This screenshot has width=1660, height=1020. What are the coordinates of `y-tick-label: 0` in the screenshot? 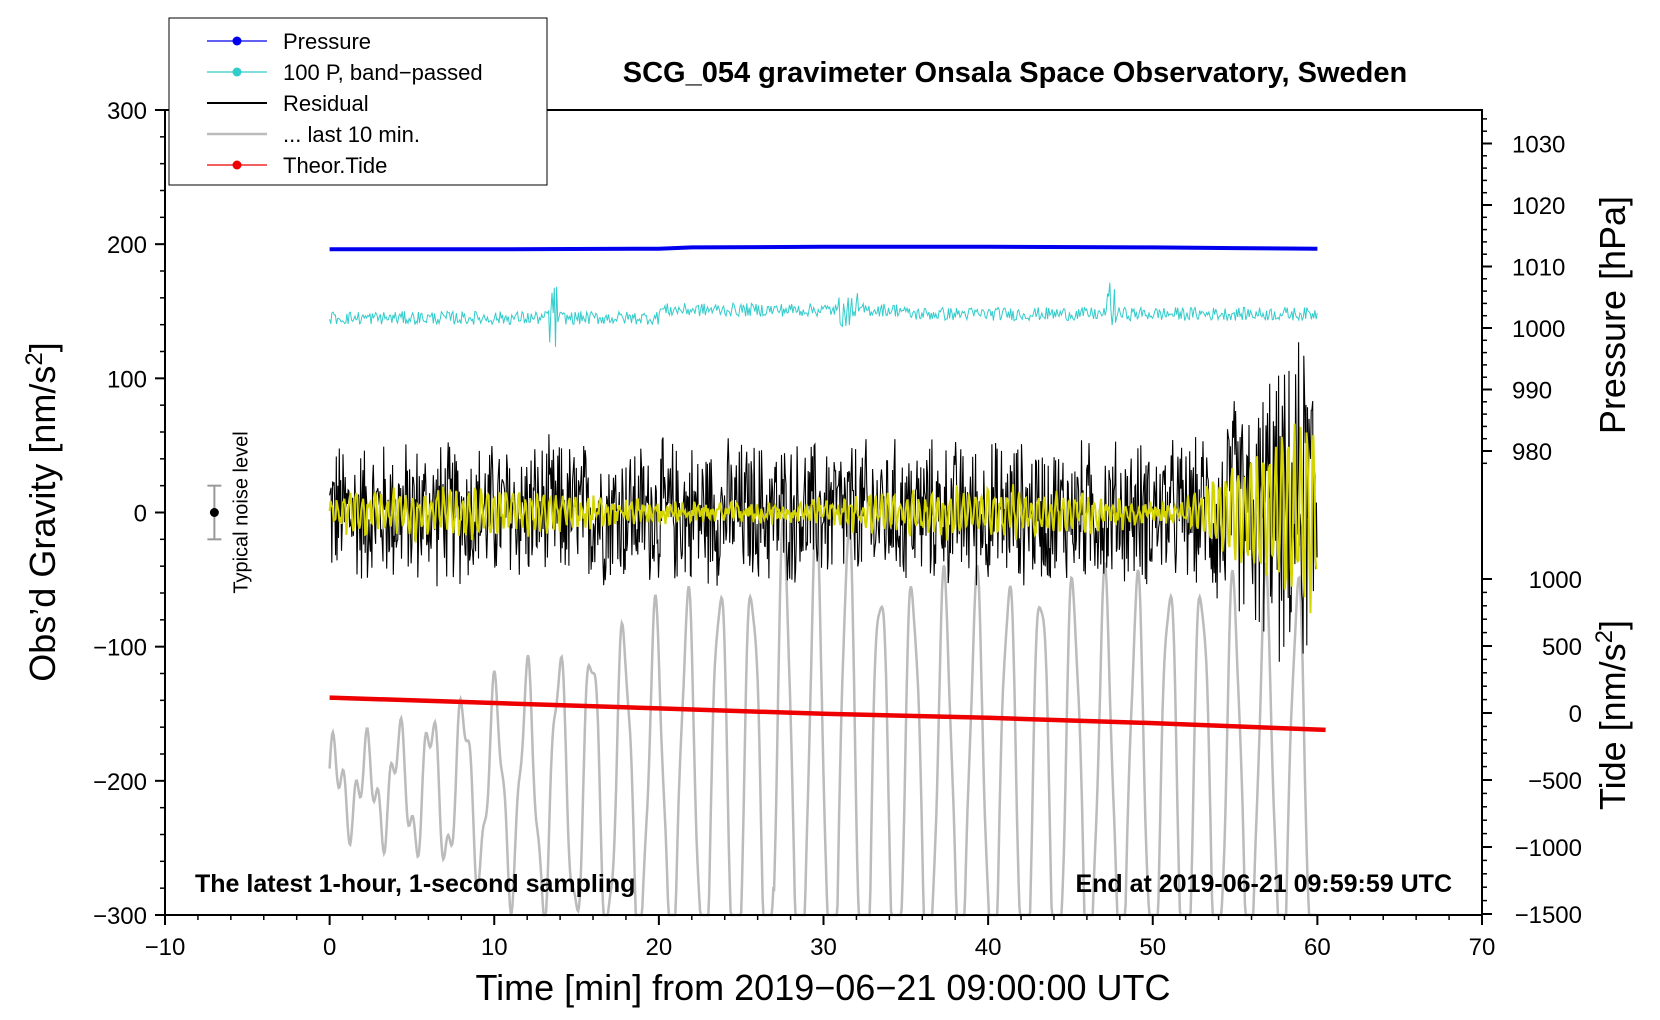 It's located at (140, 514).